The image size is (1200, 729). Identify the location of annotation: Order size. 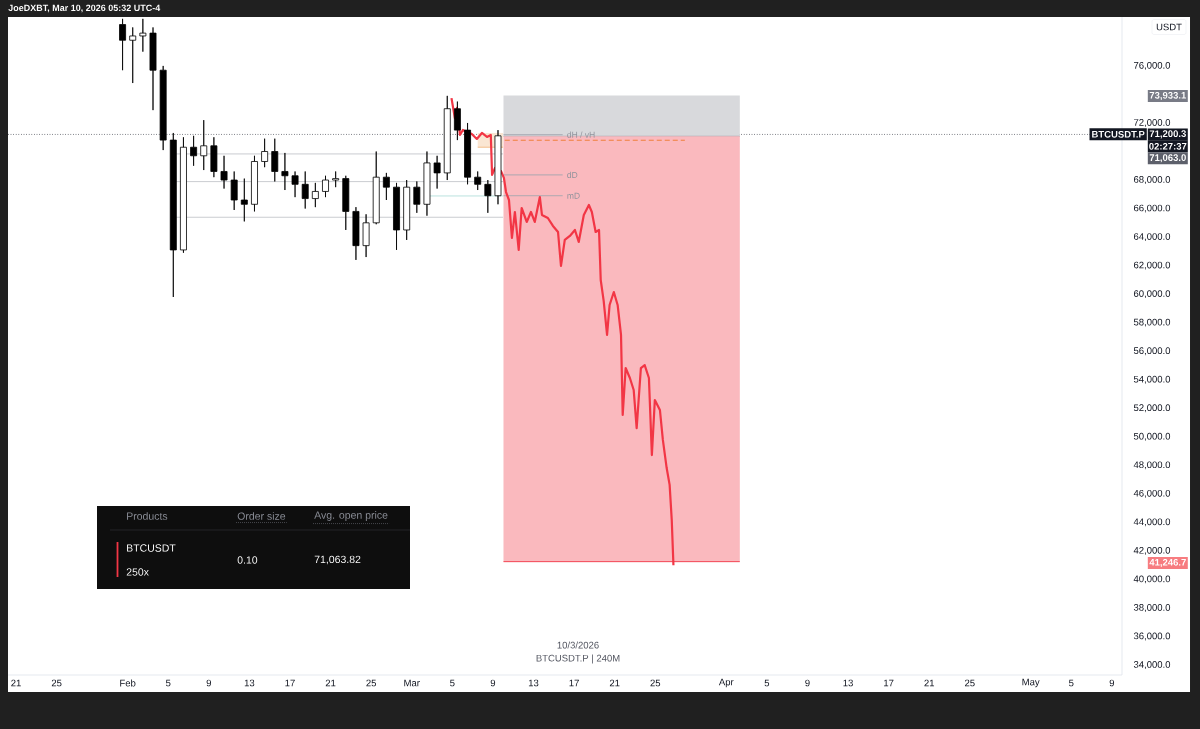
(261, 516).